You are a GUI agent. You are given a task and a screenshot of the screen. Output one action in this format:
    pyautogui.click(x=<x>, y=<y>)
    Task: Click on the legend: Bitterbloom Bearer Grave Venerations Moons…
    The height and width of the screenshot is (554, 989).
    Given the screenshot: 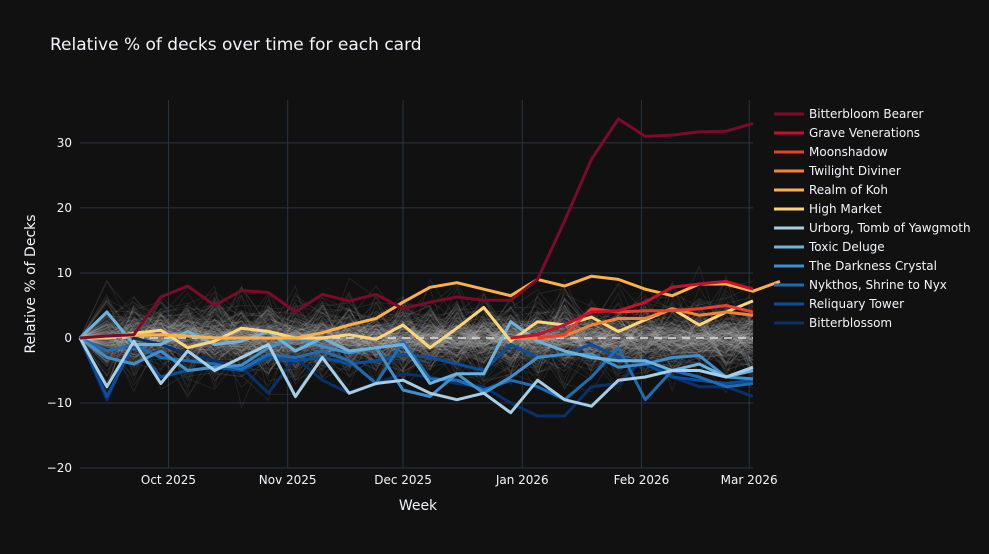 What is the action you would take?
    pyautogui.click(x=872, y=218)
    